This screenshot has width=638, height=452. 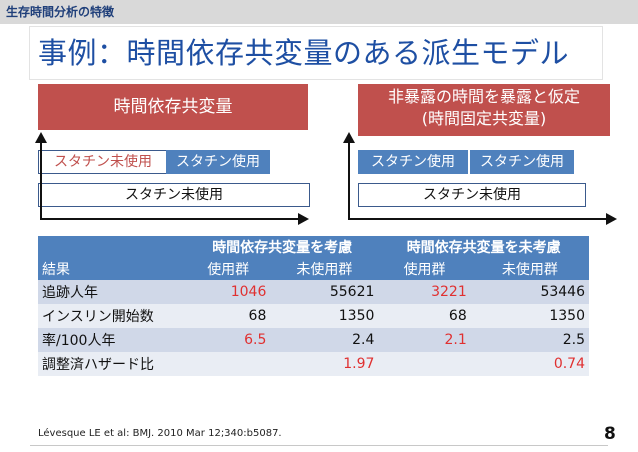 What do you see at coordinates (170, 219) in the screenshot?
I see `left-x-axis` at bounding box center [170, 219].